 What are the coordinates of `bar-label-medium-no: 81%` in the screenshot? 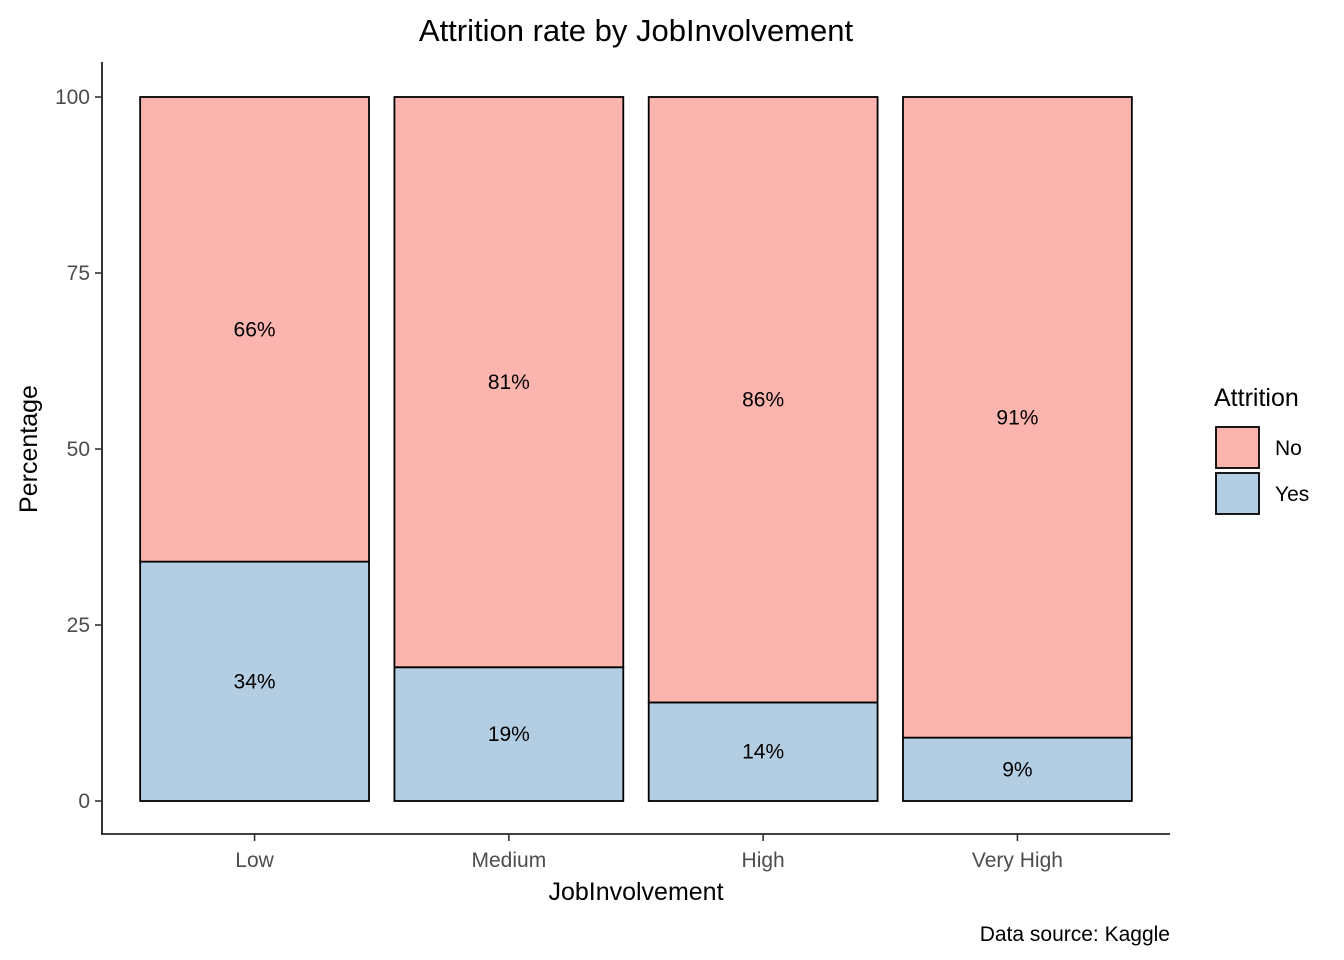 It's located at (509, 382).